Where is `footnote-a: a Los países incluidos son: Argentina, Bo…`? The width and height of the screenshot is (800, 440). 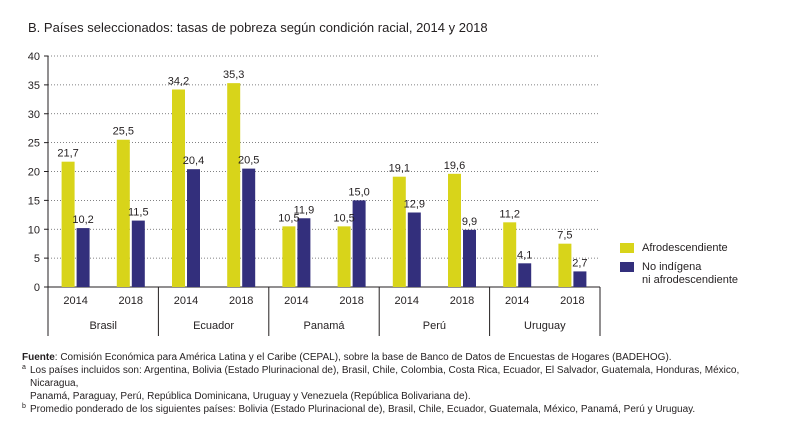 footnote-a: a Los países incluidos son: Argentina, Bo… is located at coordinates (402, 377).